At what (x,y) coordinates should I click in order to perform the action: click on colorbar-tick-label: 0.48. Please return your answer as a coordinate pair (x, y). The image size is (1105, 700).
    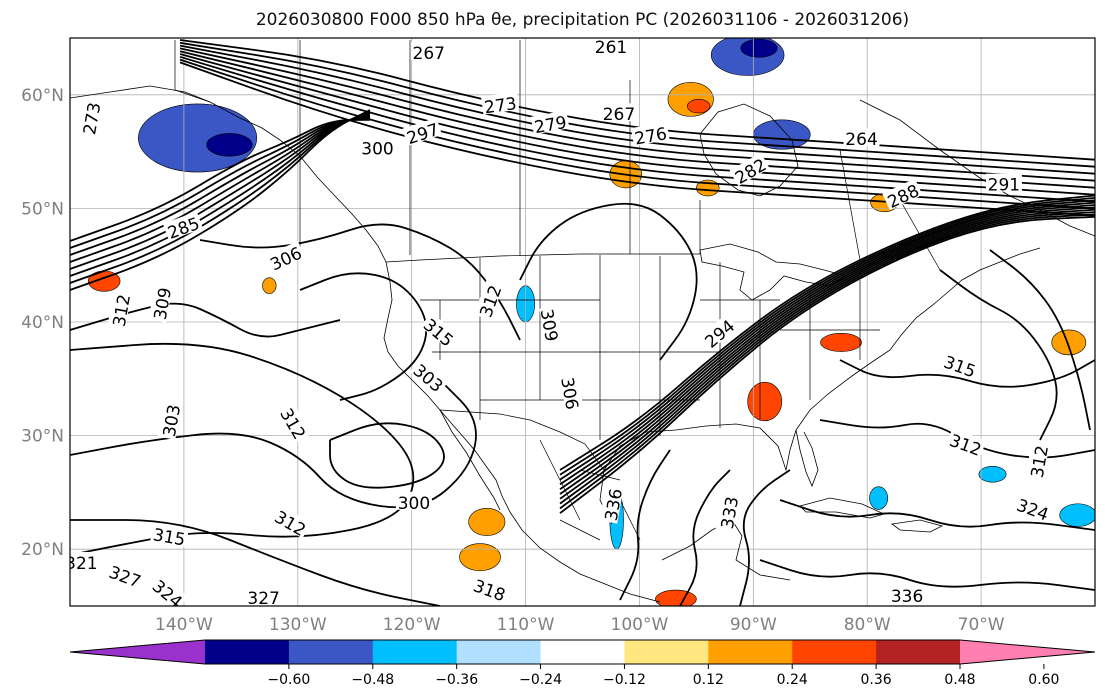
    Looking at the image, I should click on (959, 680).